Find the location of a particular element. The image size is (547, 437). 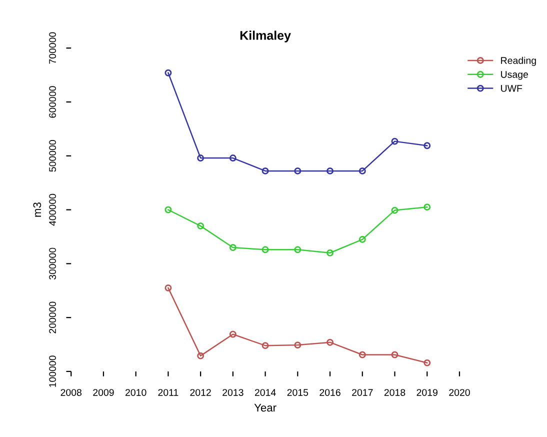

x-tick-label: 2011 is located at coordinates (168, 392).